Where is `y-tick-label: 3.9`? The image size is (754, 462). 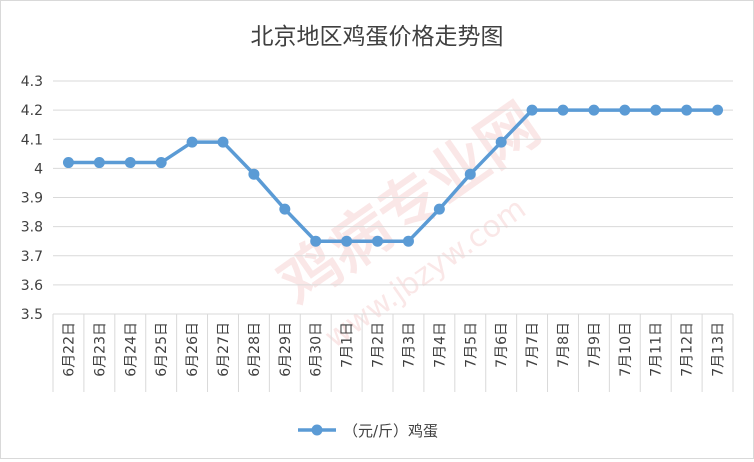 y-tick-label: 3.9 is located at coordinates (32, 199).